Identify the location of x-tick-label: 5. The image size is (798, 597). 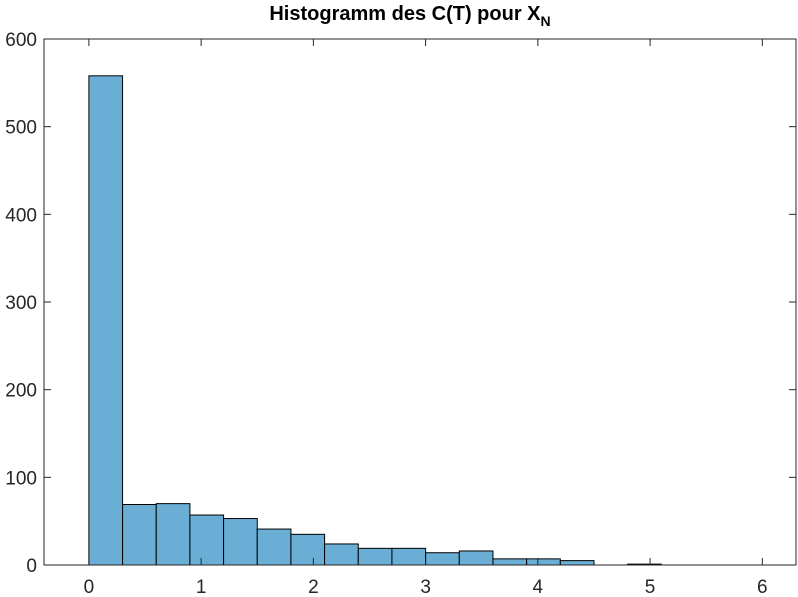
(650, 587).